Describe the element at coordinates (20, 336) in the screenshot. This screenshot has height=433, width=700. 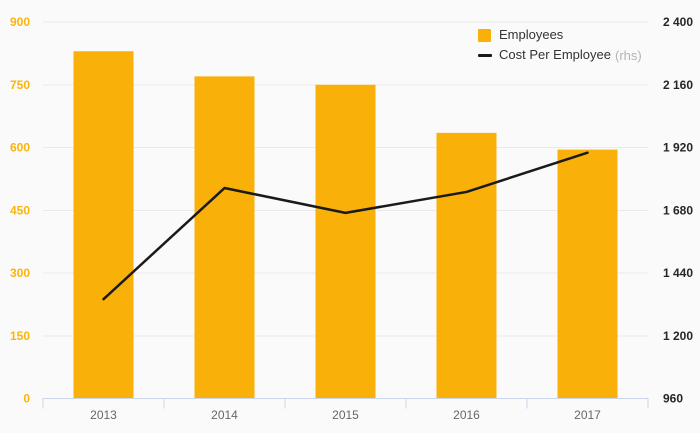
I see `left-axis-tick-label: 150` at that location.